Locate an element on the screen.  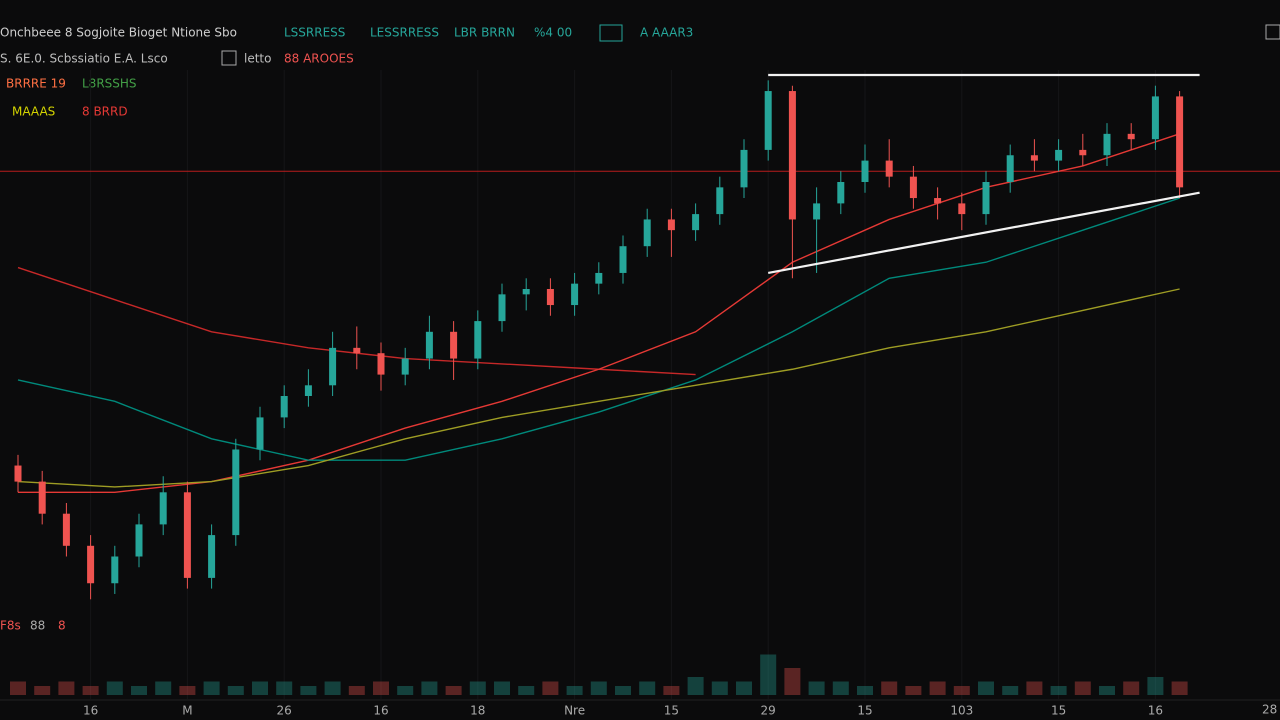
trendline is located at coordinates (983, 233).